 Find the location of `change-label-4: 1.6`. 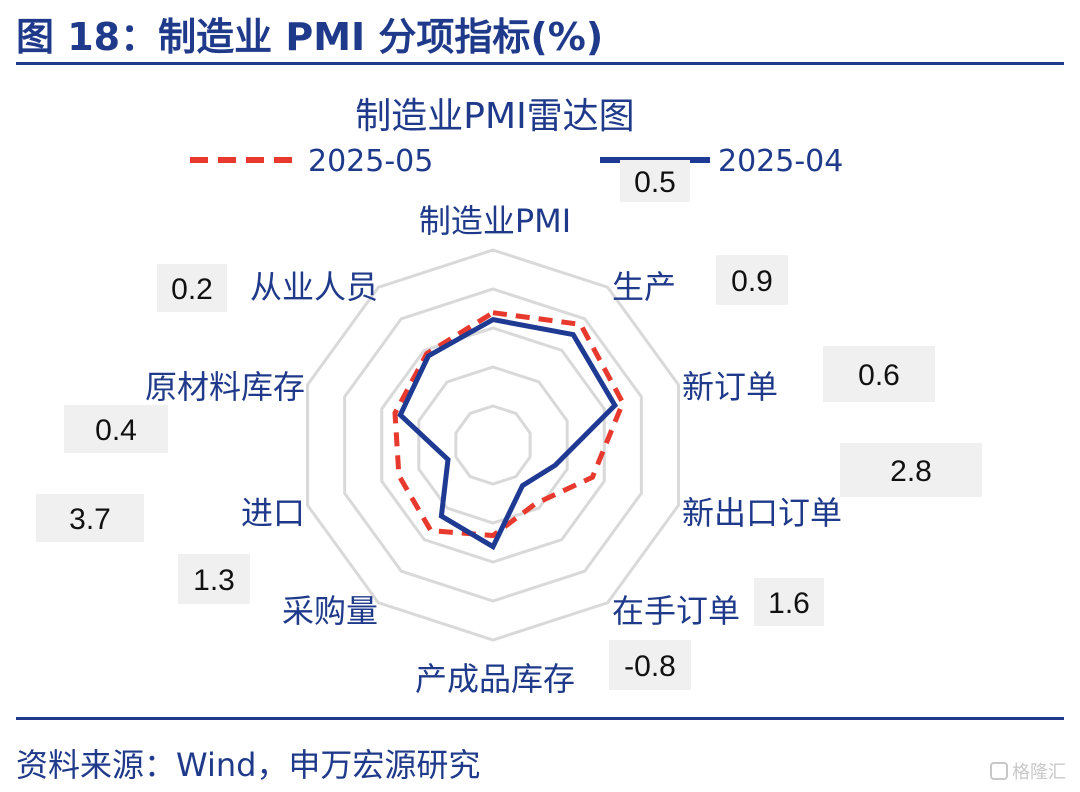

change-label-4: 1.6 is located at coordinates (789, 603).